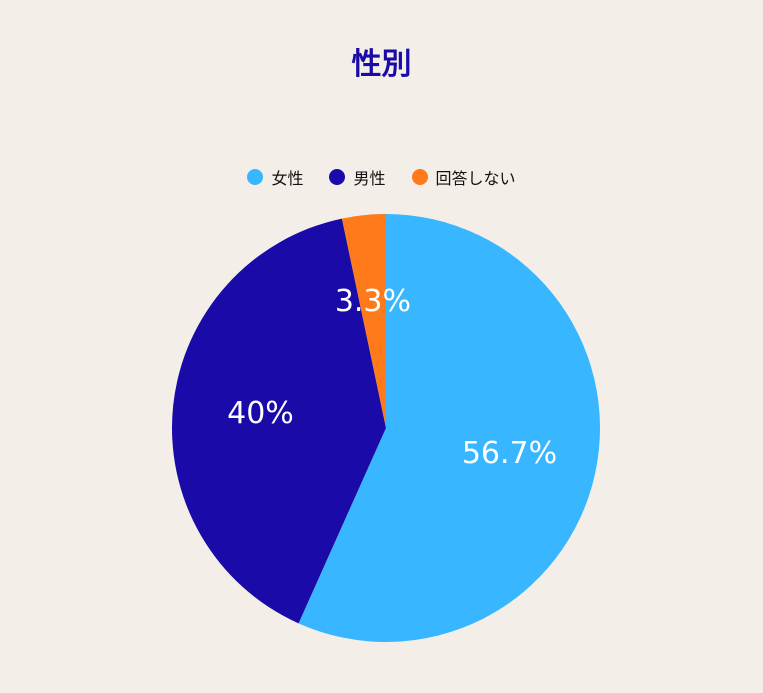  I want to click on legend-item-female: 女性, so click(275, 177).